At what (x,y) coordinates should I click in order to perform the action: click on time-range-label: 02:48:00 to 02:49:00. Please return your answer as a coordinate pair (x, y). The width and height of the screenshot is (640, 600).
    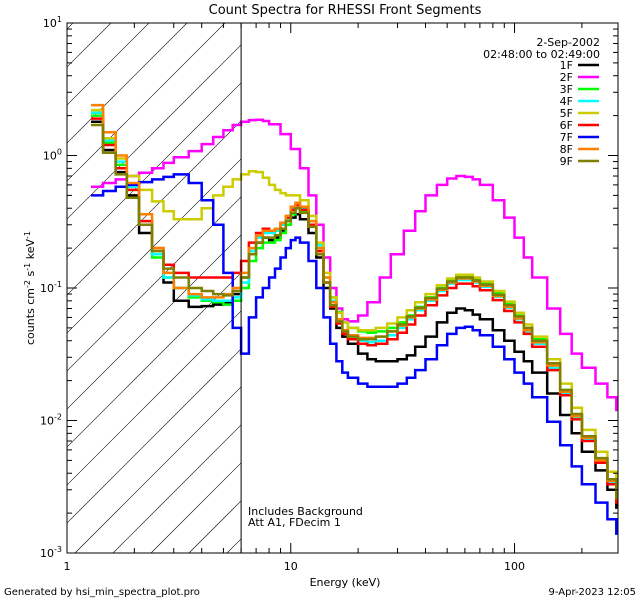
    Looking at the image, I should click on (541, 54).